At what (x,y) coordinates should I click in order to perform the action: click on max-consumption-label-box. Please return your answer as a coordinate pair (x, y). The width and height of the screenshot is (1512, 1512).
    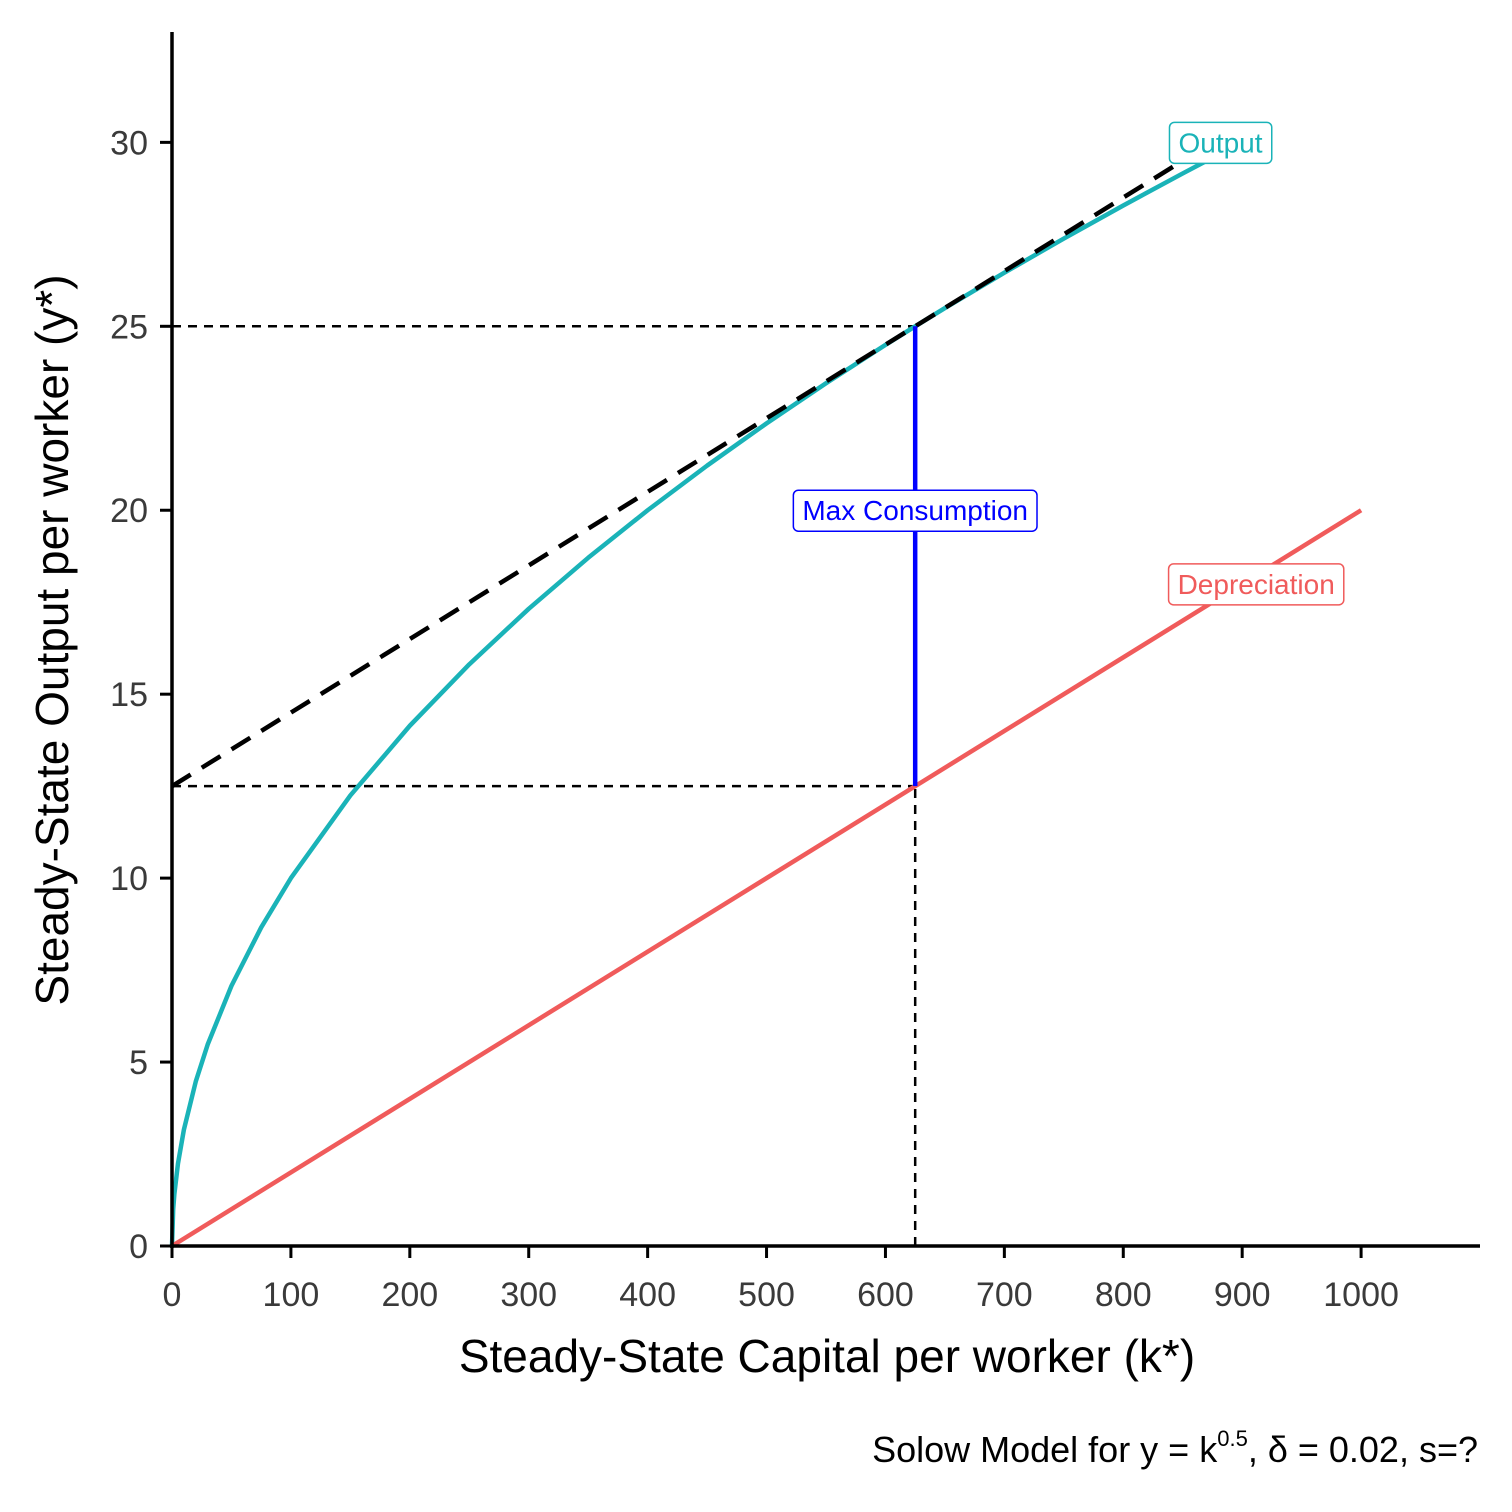
    Looking at the image, I should click on (915, 510).